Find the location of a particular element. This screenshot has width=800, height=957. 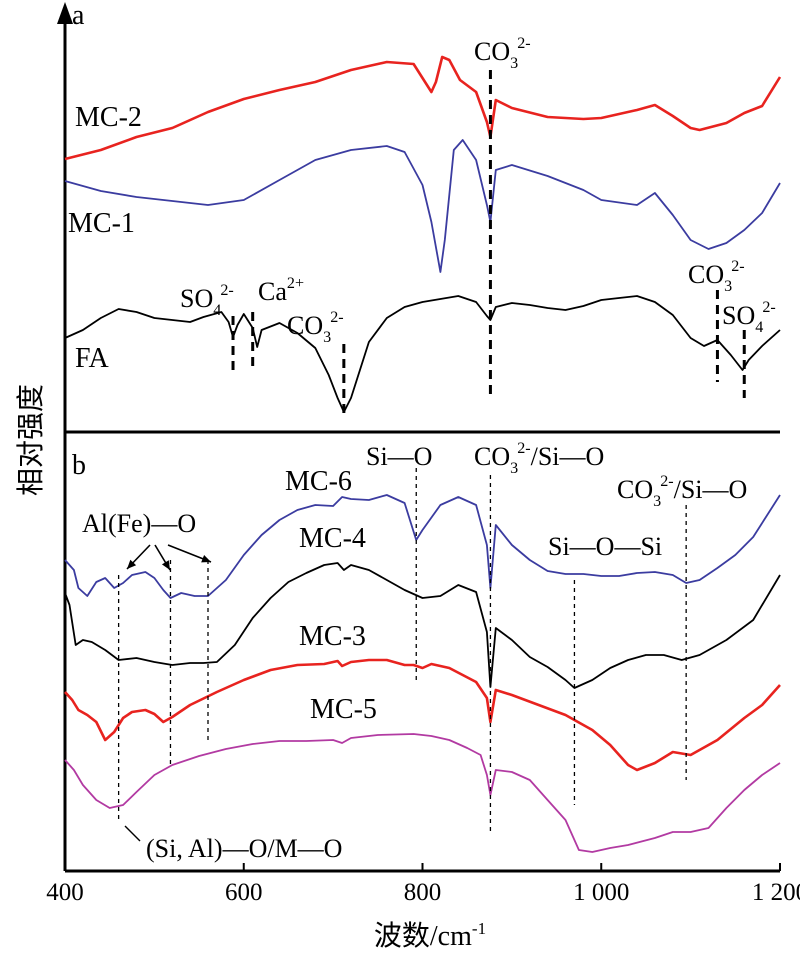

y-axis-arrow is located at coordinates (65, 13).